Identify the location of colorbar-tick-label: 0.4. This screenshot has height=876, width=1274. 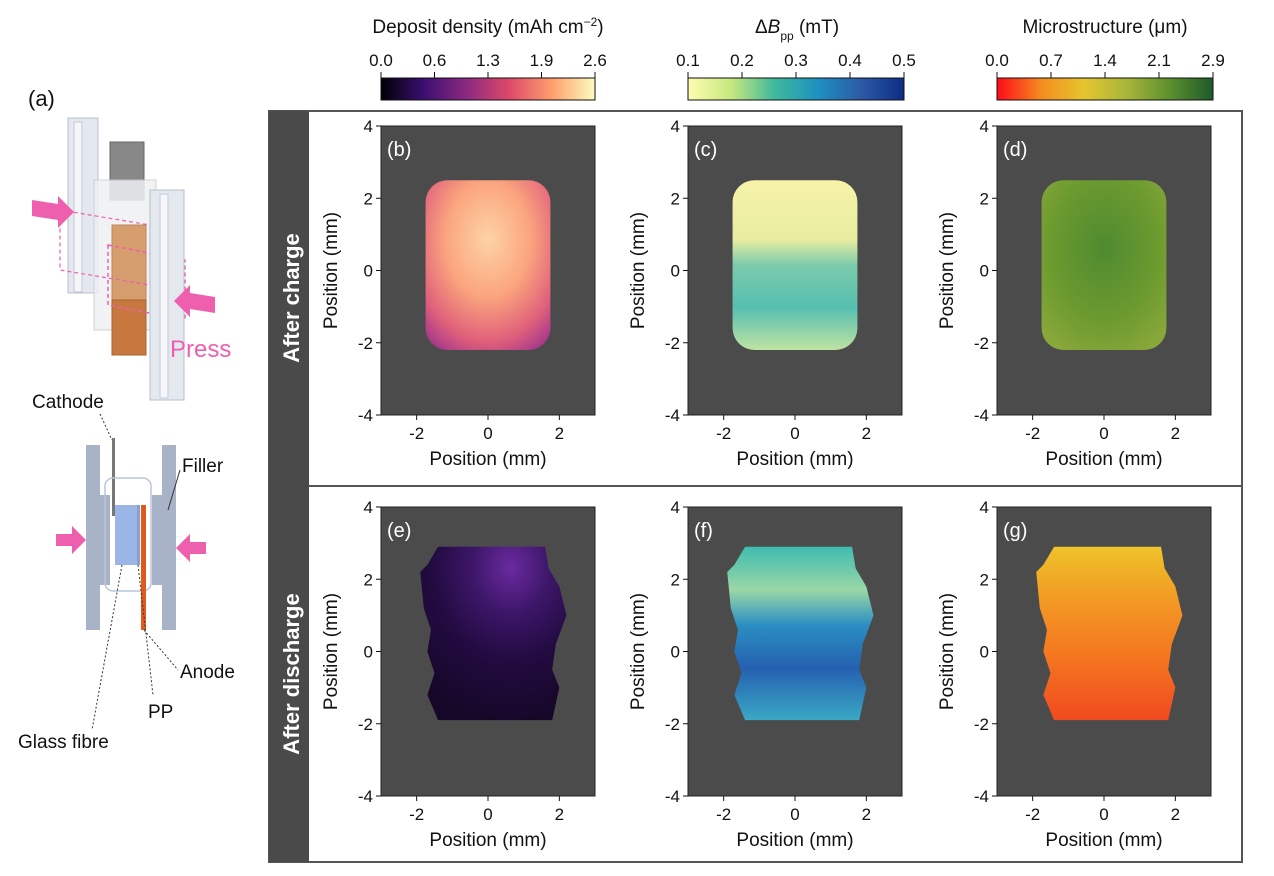
(850, 60).